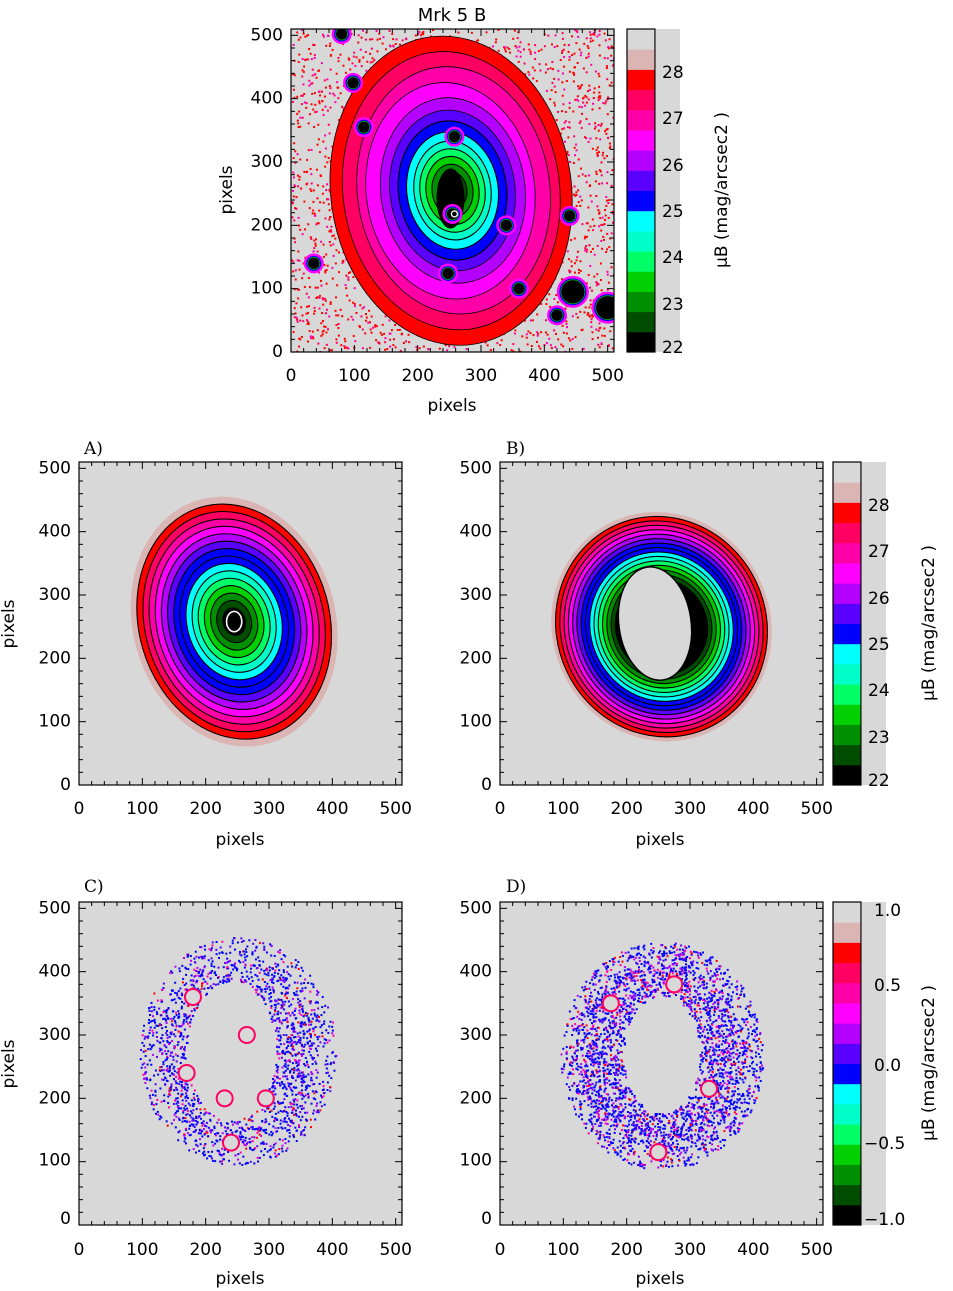  I want to click on observed-y-tick-200: 200, so click(267, 225).